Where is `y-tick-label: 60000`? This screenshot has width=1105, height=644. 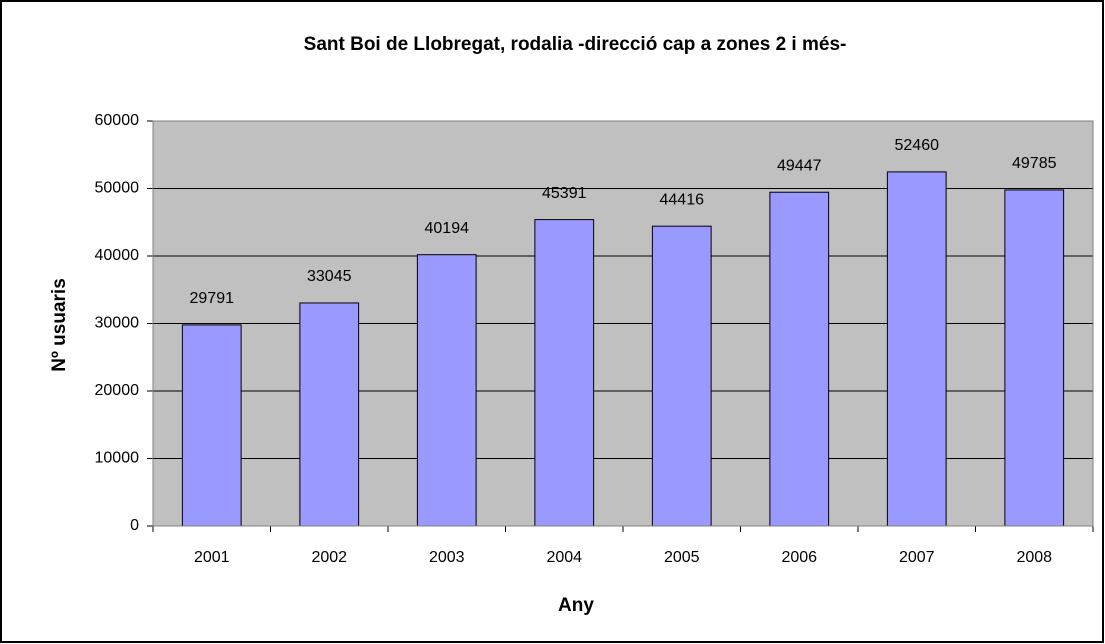 y-tick-label: 60000 is located at coordinates (117, 120).